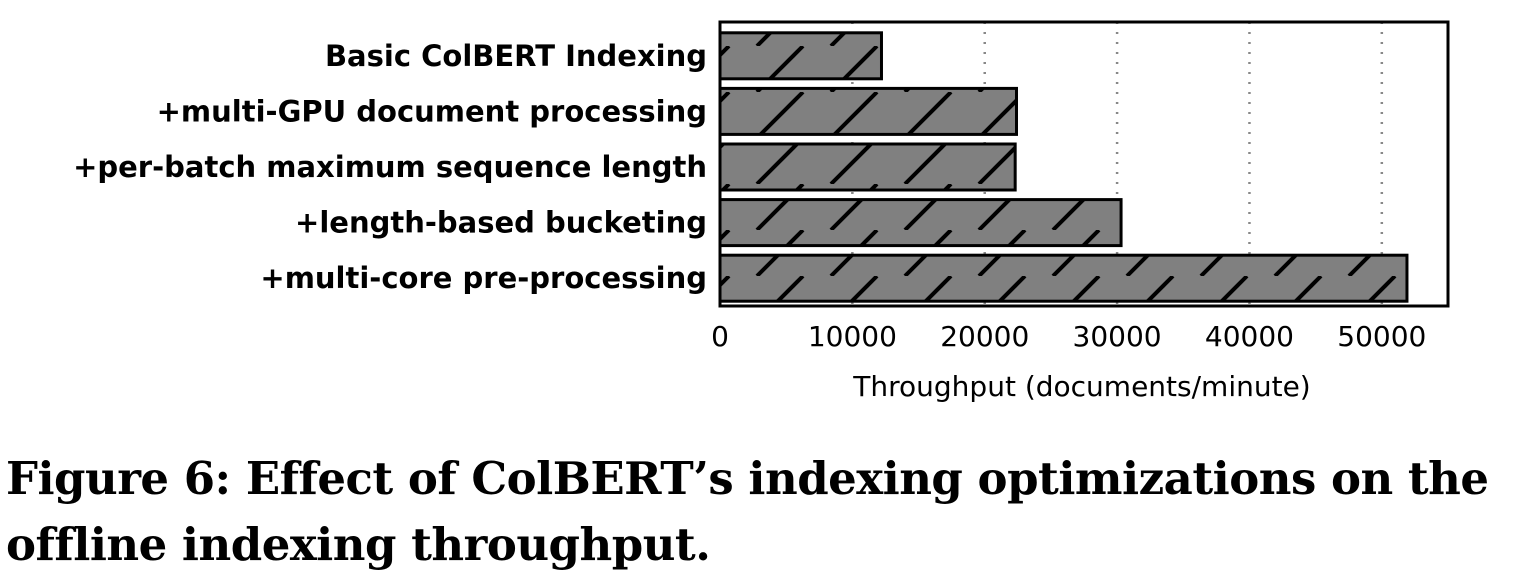 The width and height of the screenshot is (1522, 584). What do you see at coordinates (984, 336) in the screenshot?
I see `x-tick-label: 20000` at bounding box center [984, 336].